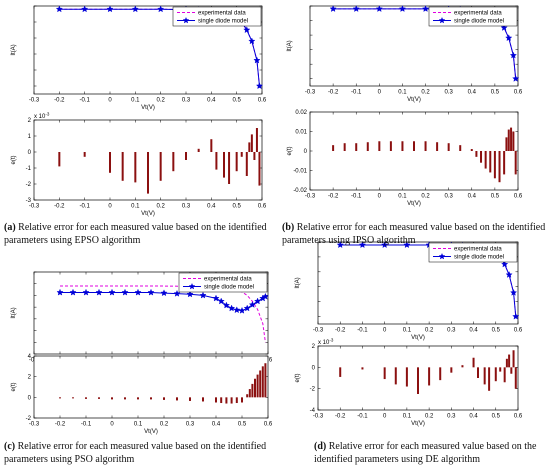 This screenshot has width=550, height=470. Describe the element at coordinates (313, 411) in the screenshot. I see `y-tick-label: -4` at that location.